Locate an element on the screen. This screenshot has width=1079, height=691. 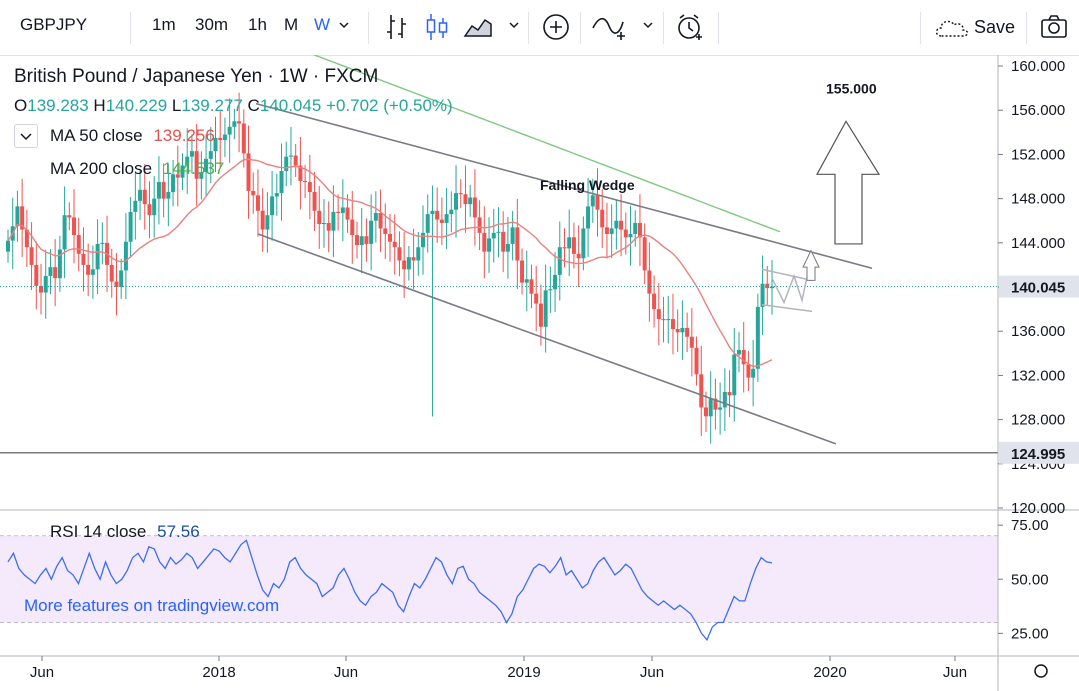
collapse-legend-button is located at coordinates (26, 136).